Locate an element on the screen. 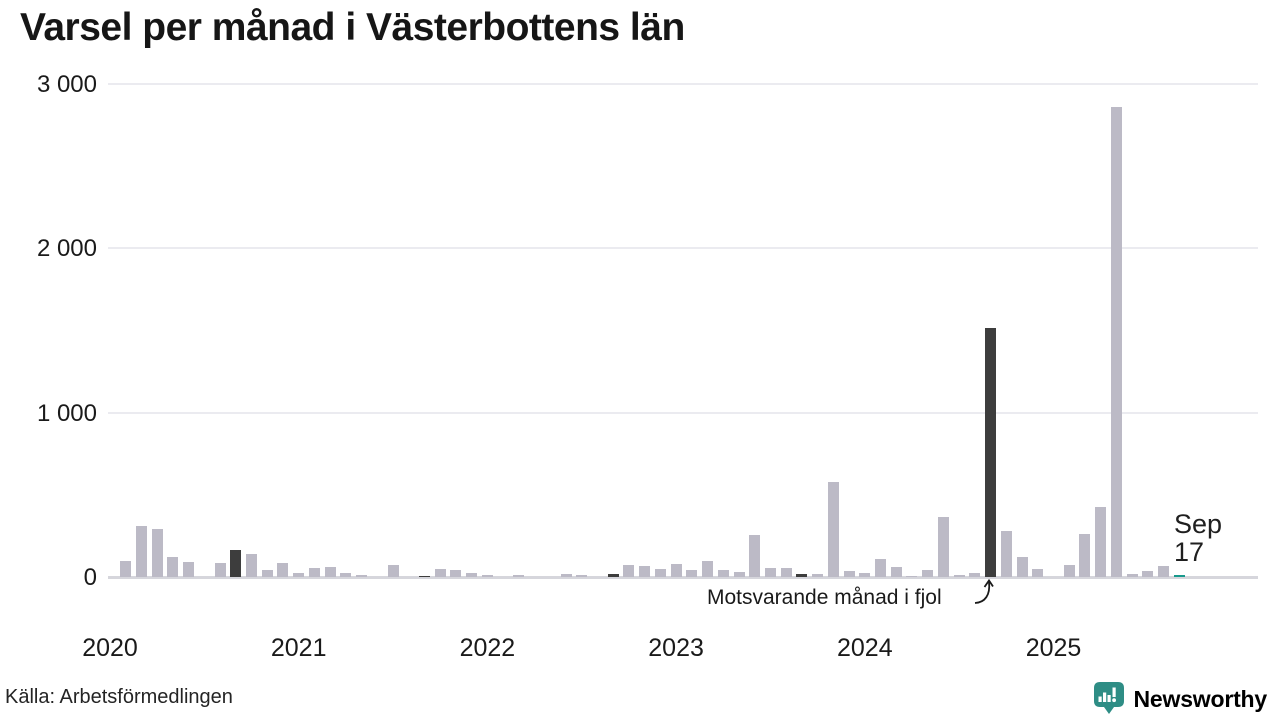 The height and width of the screenshot is (720, 1280). y-axis-label: 0 is located at coordinates (90, 577).